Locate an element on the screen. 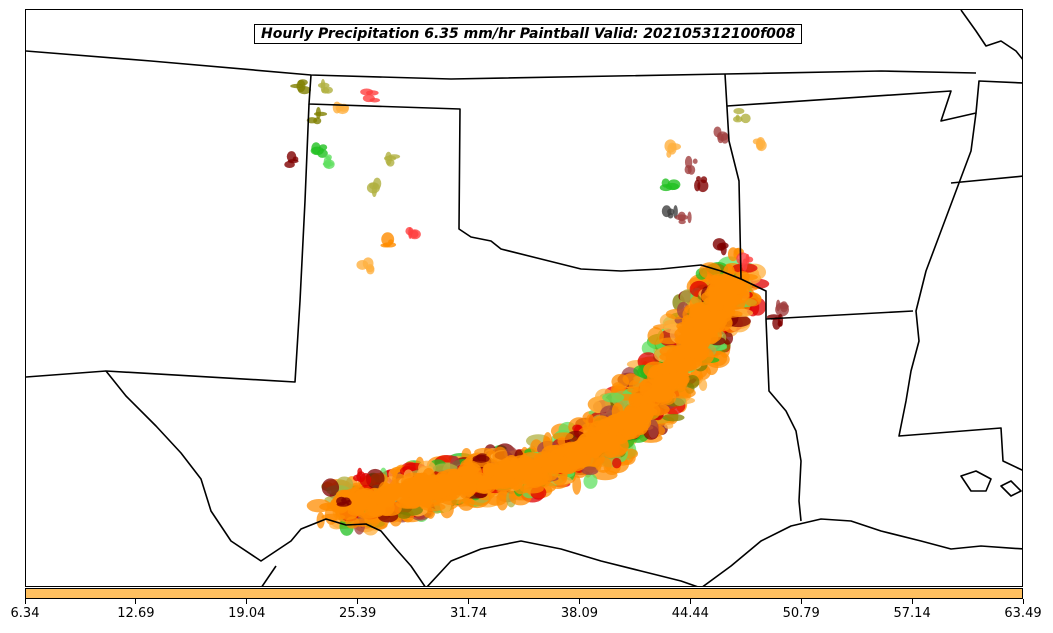  colorado-kansas-north-border is located at coordinates (501, 65).